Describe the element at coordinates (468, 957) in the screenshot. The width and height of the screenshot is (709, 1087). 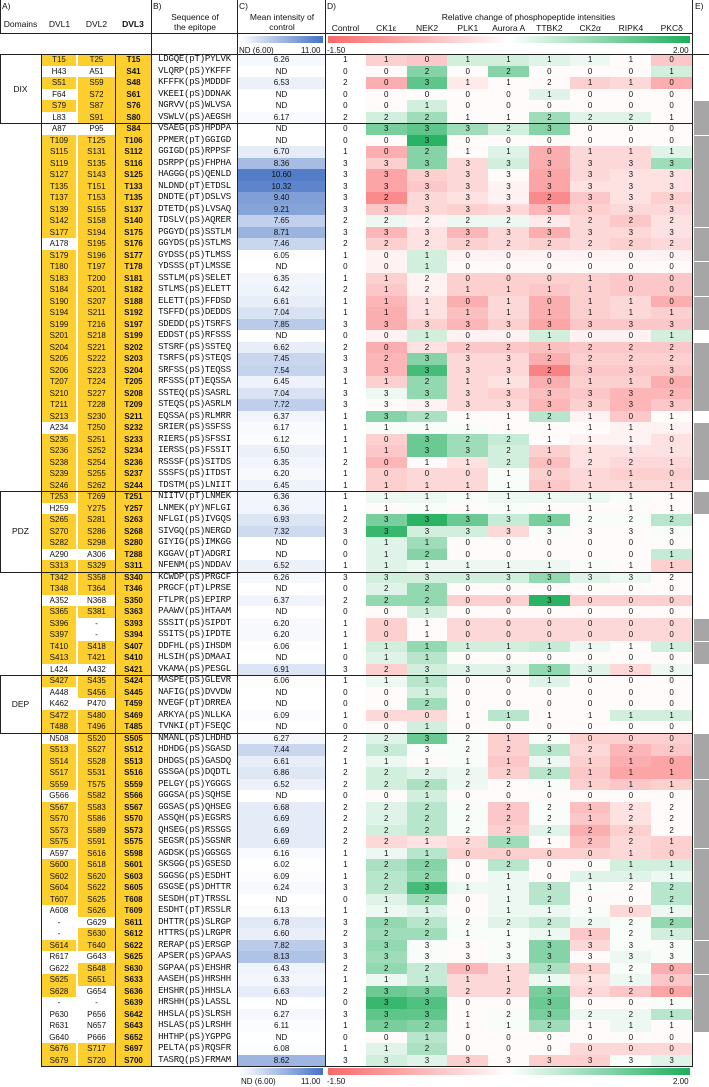
I see `kinase-cell-PLK1: 3` at that location.